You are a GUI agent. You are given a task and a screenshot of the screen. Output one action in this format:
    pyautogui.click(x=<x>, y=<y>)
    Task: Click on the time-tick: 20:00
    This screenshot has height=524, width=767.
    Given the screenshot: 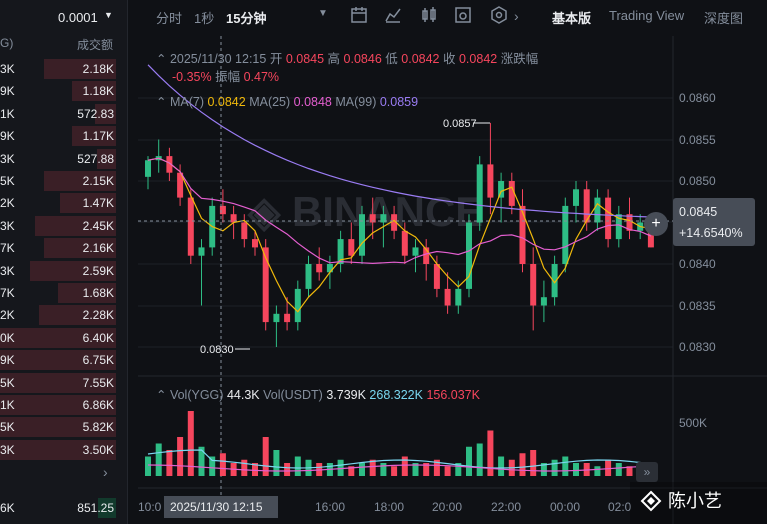 What is the action you would take?
    pyautogui.click(x=447, y=507)
    